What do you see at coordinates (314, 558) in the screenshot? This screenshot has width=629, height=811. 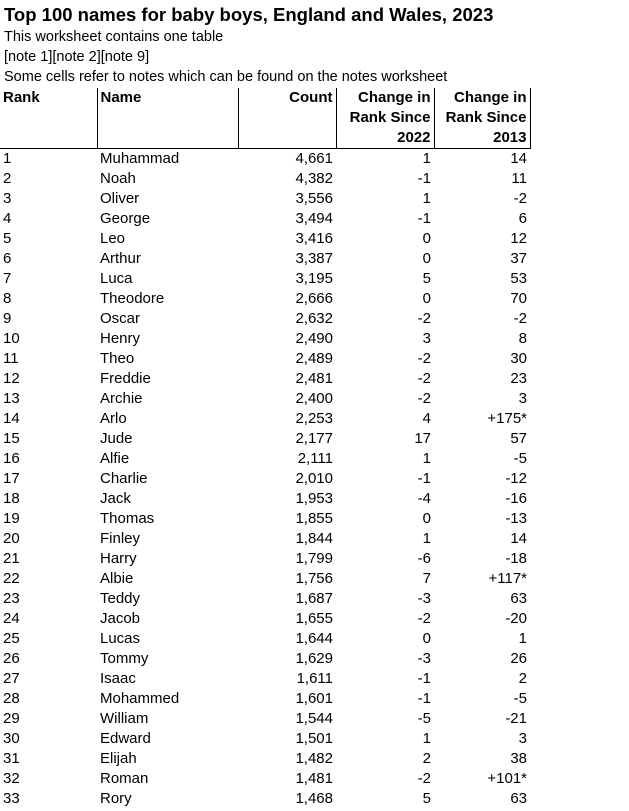 I see `table-cell: 1,799` at bounding box center [314, 558].